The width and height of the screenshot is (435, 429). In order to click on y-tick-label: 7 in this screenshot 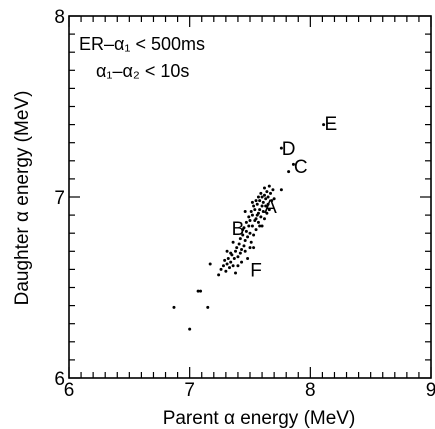, I will do `click(59, 198)`.